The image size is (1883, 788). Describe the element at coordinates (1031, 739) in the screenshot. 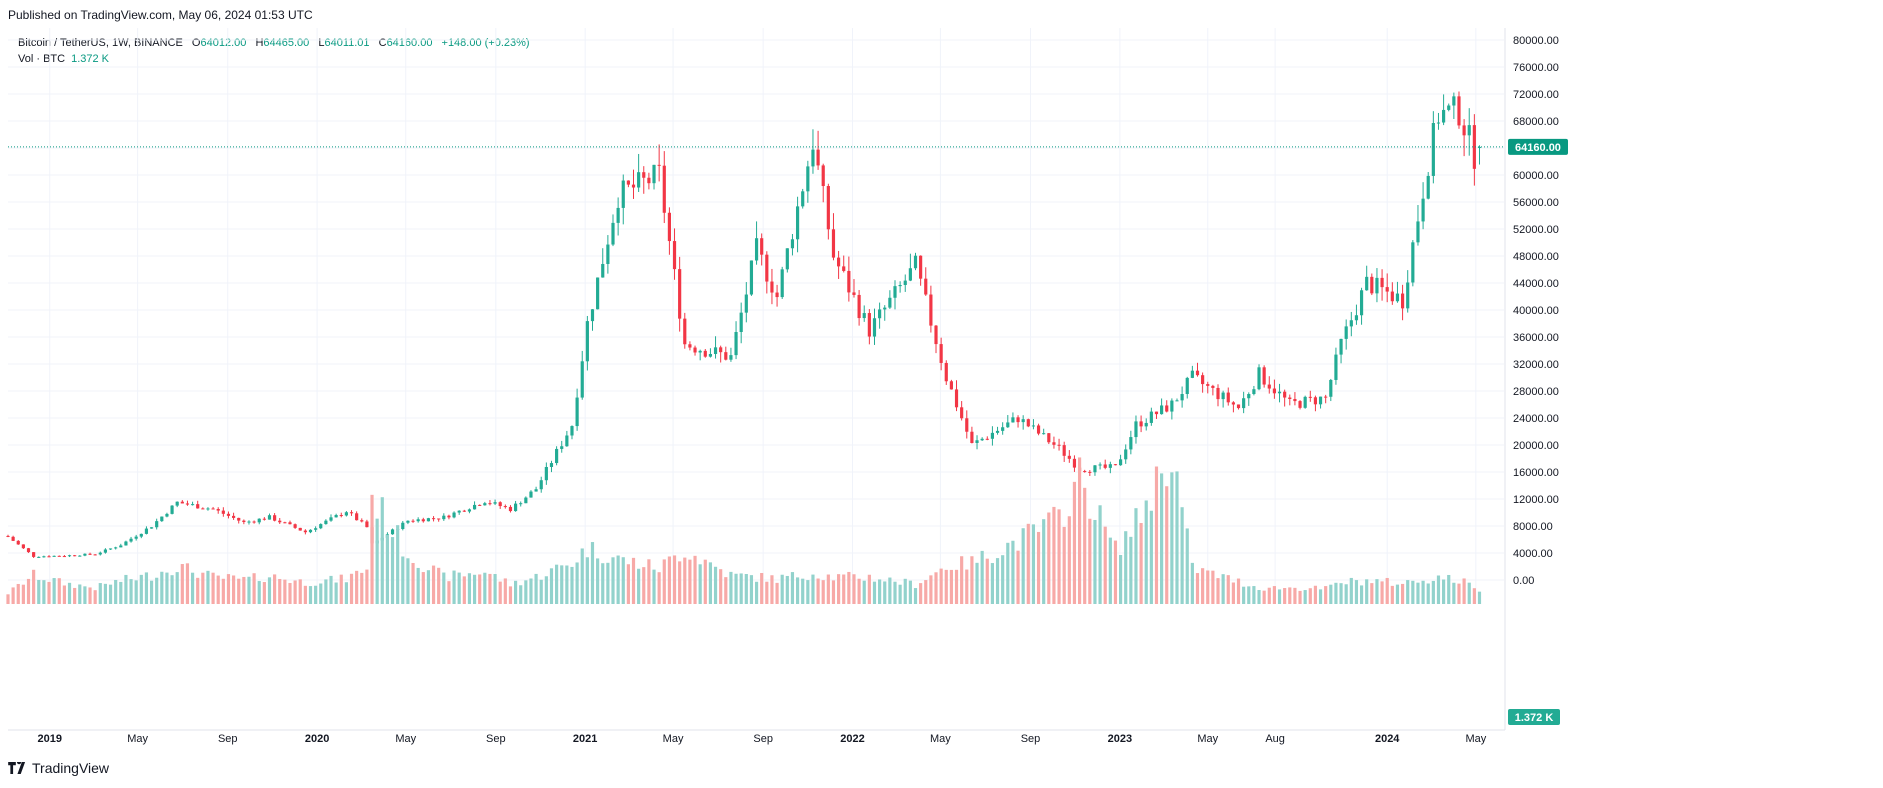

I see `x-tick-label: Sep` at that location.